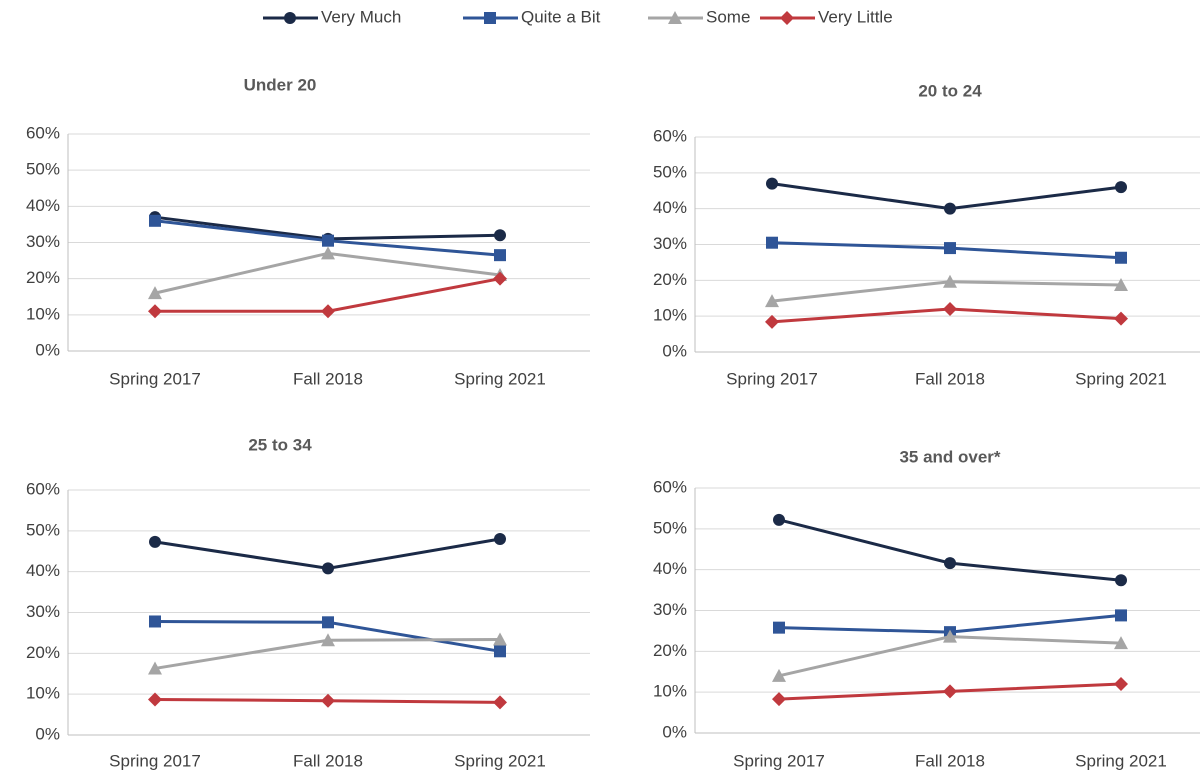 The image size is (1202, 774). I want to click on legend-label: Very Little, so click(855, 16).